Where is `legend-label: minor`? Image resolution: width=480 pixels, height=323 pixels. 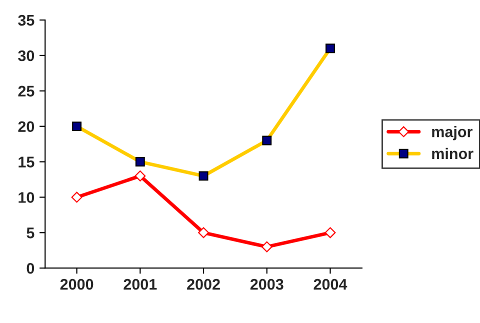
legend-label: minor is located at coordinates (453, 154).